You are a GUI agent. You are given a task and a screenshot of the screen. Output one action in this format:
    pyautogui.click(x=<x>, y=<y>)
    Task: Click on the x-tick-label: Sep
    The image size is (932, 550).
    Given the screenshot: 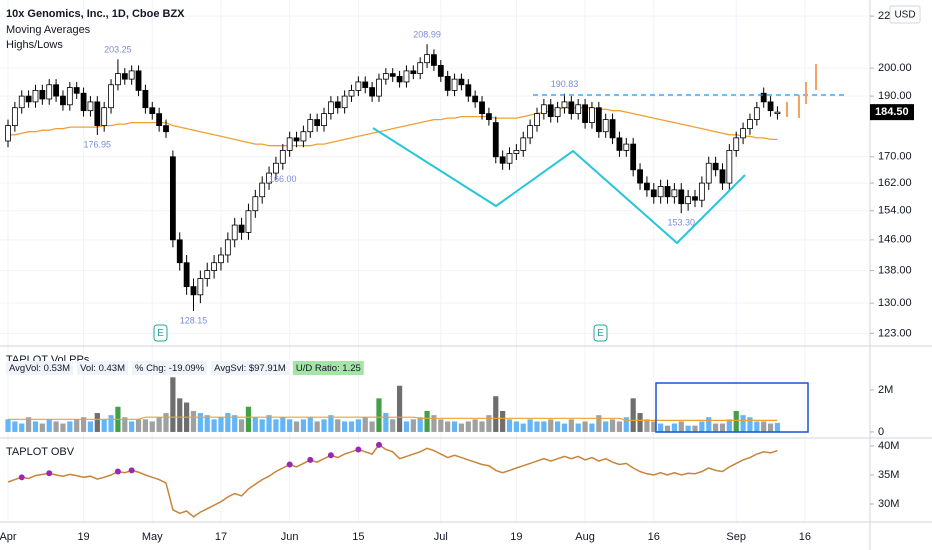 What is the action you would take?
    pyautogui.click(x=736, y=537)
    